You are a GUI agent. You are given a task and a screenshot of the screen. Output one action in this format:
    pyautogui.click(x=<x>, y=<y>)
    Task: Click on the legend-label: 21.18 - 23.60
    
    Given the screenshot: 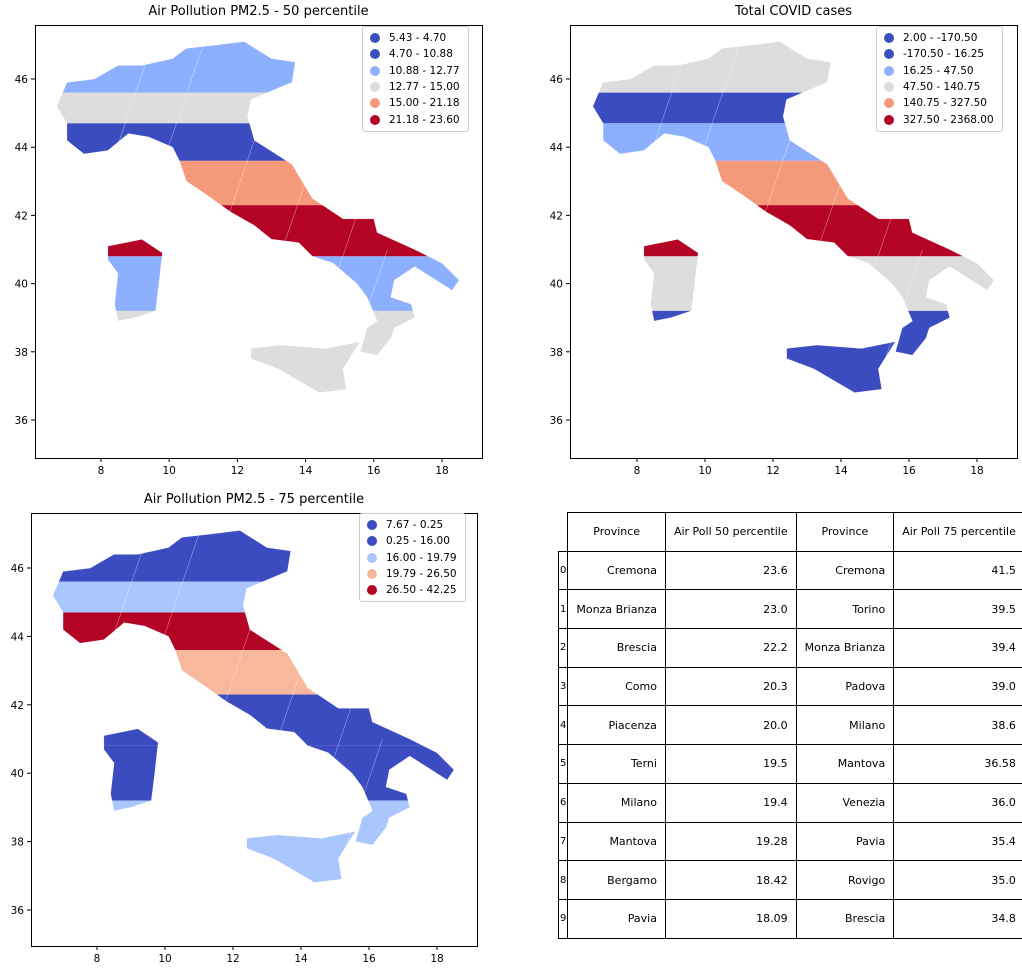 What is the action you would take?
    pyautogui.click(x=424, y=119)
    